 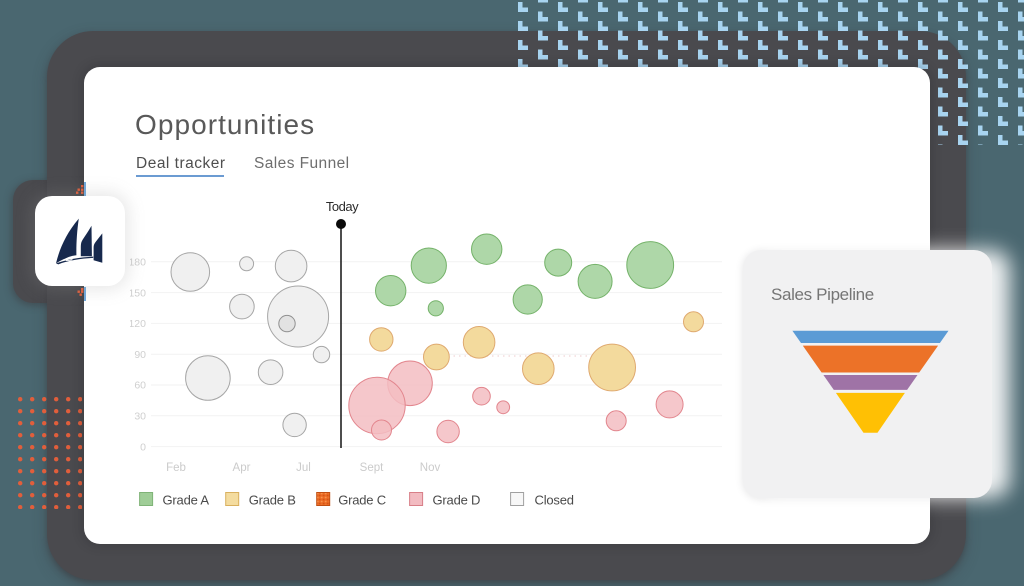 I want to click on svg-text: Apr, so click(x=242, y=468).